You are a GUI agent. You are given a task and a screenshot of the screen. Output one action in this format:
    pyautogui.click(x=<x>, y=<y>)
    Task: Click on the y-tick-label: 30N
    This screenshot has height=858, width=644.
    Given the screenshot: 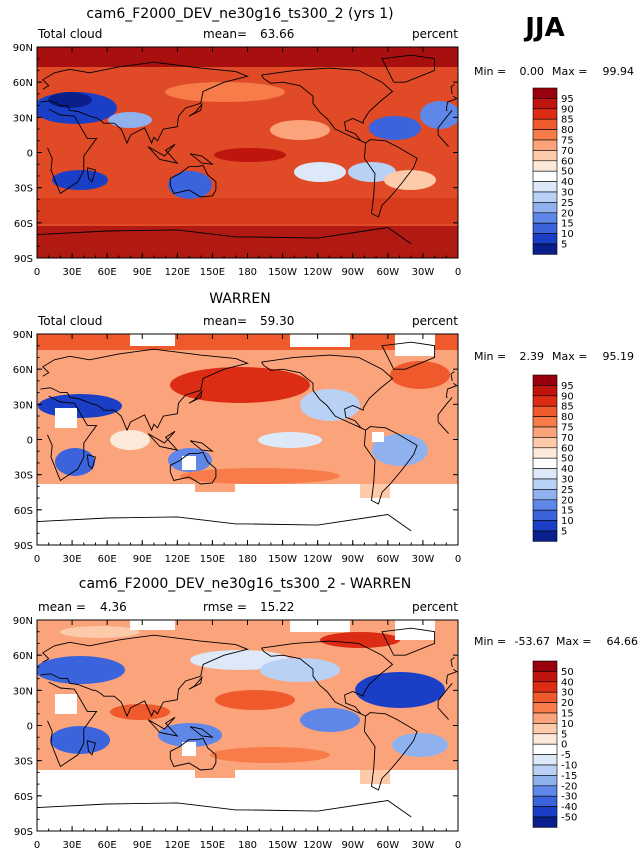 What is the action you would take?
    pyautogui.click(x=23, y=118)
    